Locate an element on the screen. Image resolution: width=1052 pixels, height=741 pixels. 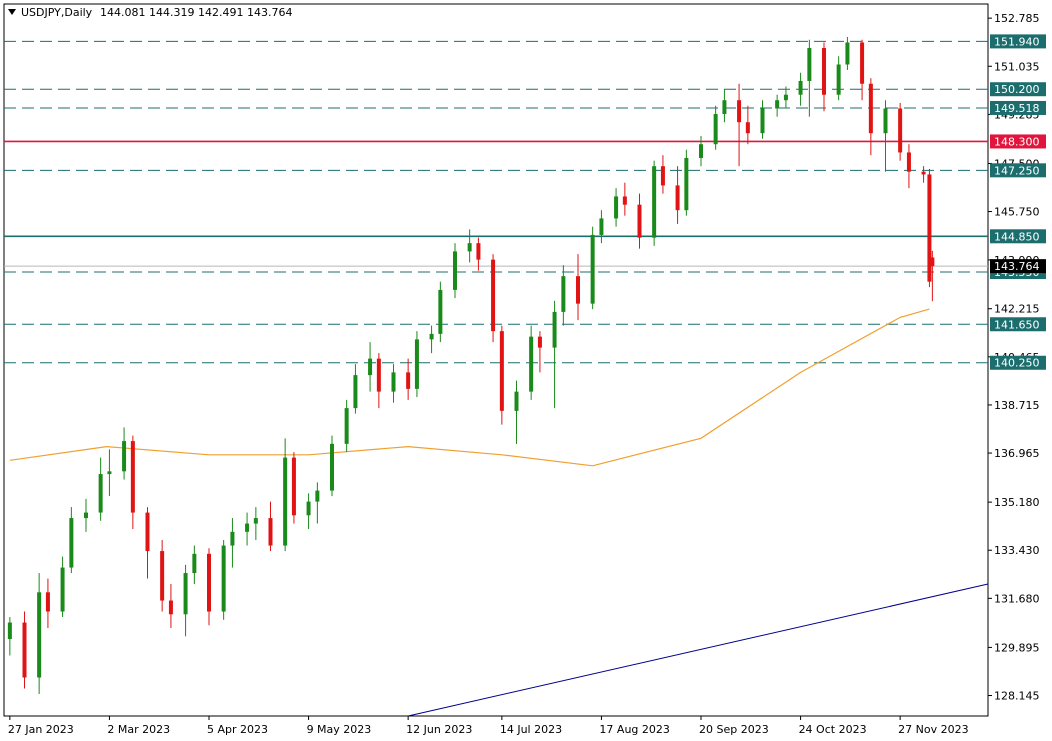
y-tick-label: 136.965 is located at coordinates (1017, 453).